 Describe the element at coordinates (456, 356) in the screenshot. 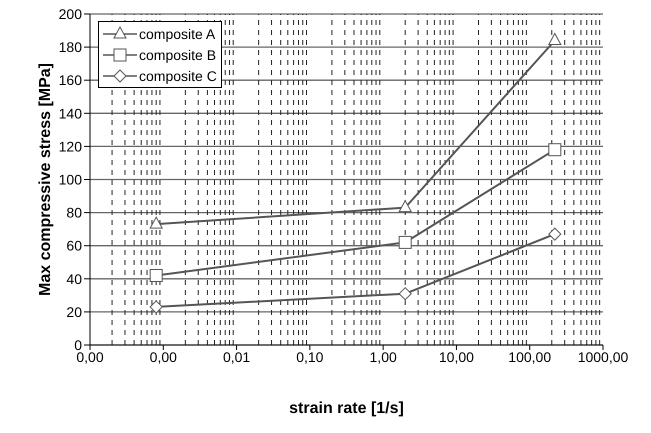

I see `x-tick-label: 10,00` at that location.